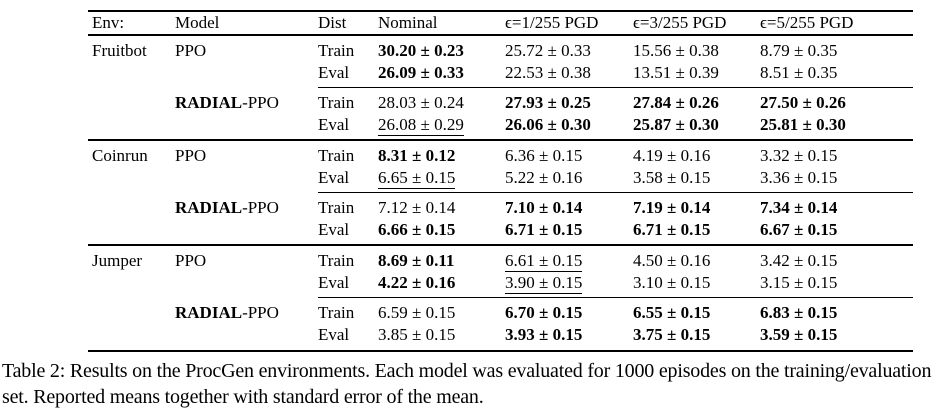 The image size is (952, 420). I want to click on column-header-1-255-pgd: ϵ=1/255 PGD, so click(569, 23).